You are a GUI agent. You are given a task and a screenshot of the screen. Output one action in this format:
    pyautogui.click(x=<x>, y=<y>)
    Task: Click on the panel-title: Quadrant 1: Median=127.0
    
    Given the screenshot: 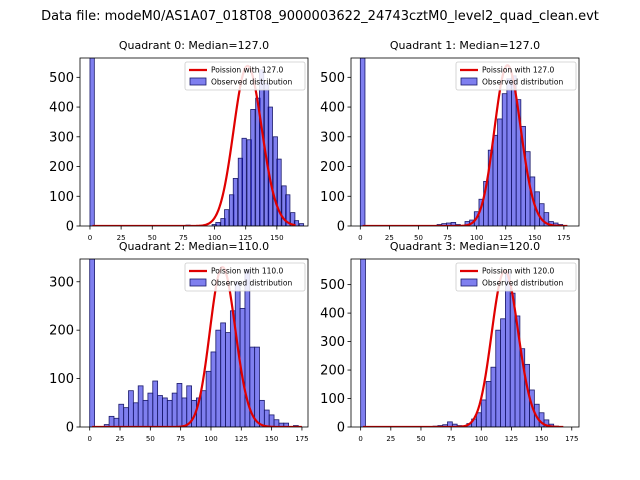 What is the action you would take?
    pyautogui.click(x=465, y=45)
    